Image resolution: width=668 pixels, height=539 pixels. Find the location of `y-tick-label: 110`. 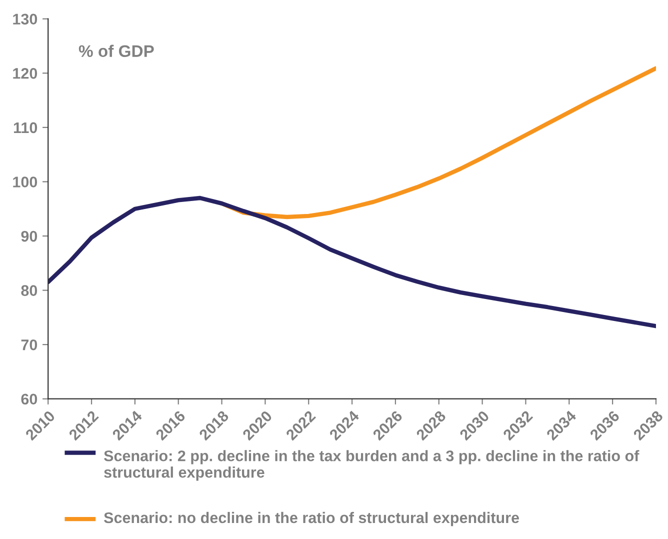

y-tick-label: 110 is located at coordinates (26, 128).